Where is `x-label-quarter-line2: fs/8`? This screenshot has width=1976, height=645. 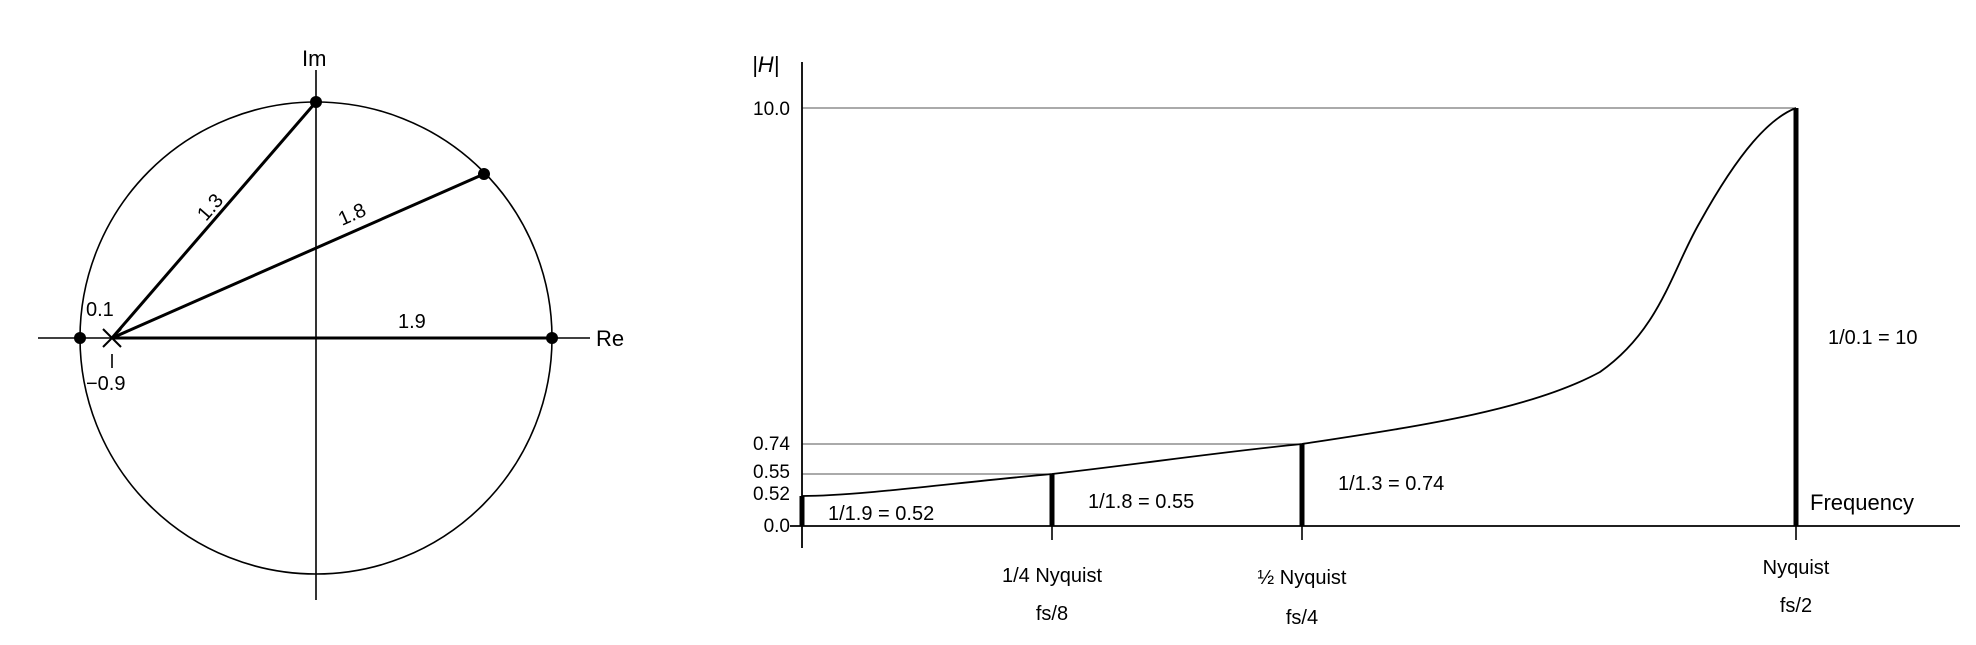 x-label-quarter-line2: fs/8 is located at coordinates (1052, 614).